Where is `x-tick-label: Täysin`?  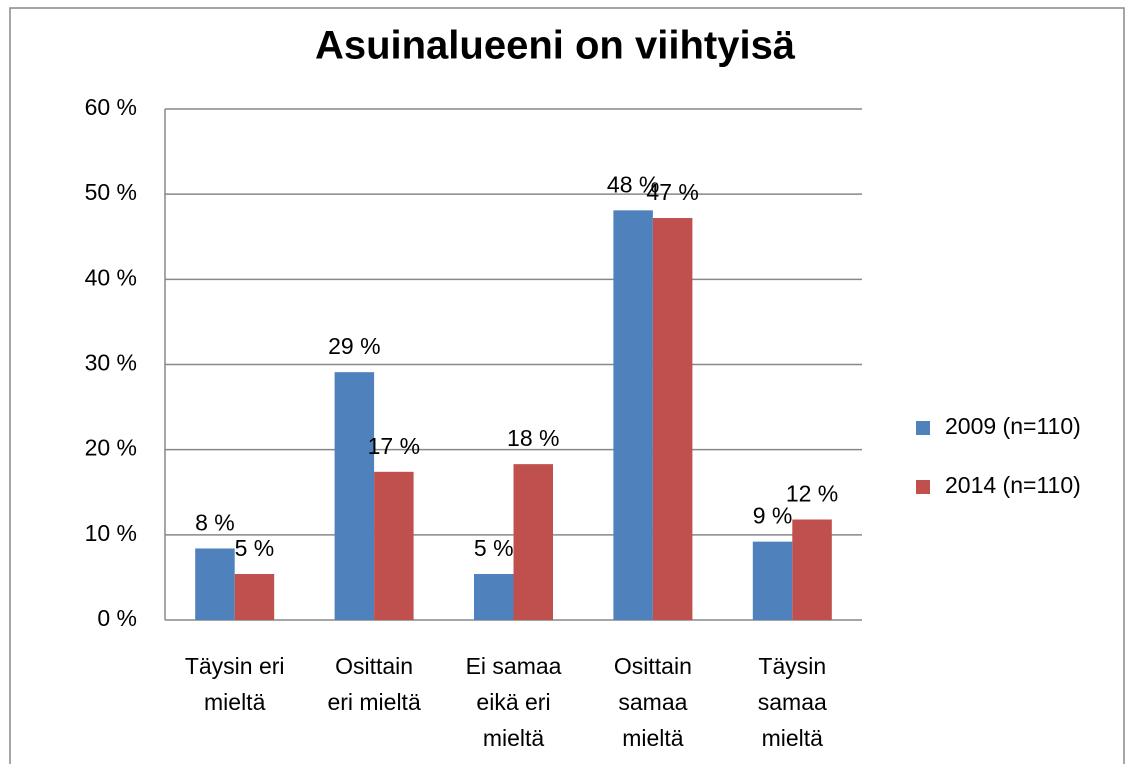 x-tick-label: Täysin is located at coordinates (792, 666).